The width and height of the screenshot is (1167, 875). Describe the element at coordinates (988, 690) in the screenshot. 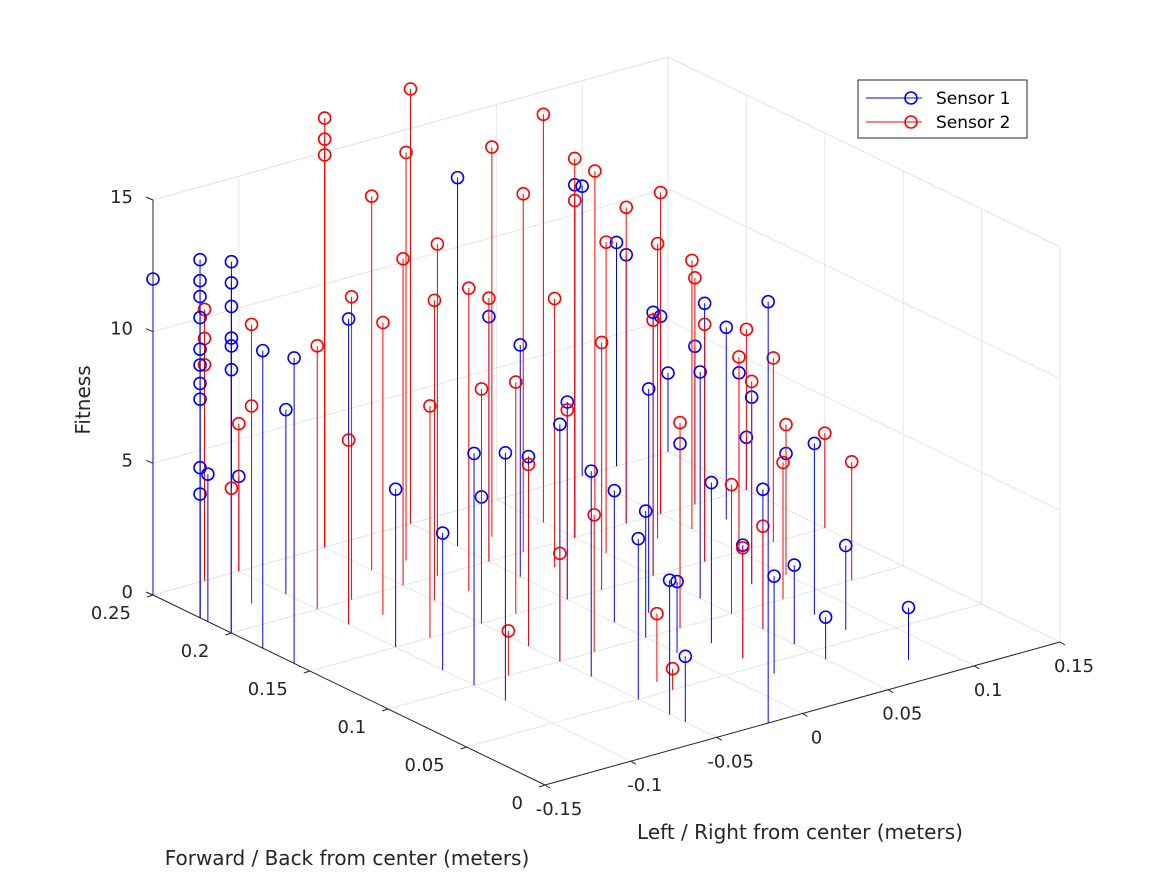

I see `x-tick-label: 0.1` at that location.